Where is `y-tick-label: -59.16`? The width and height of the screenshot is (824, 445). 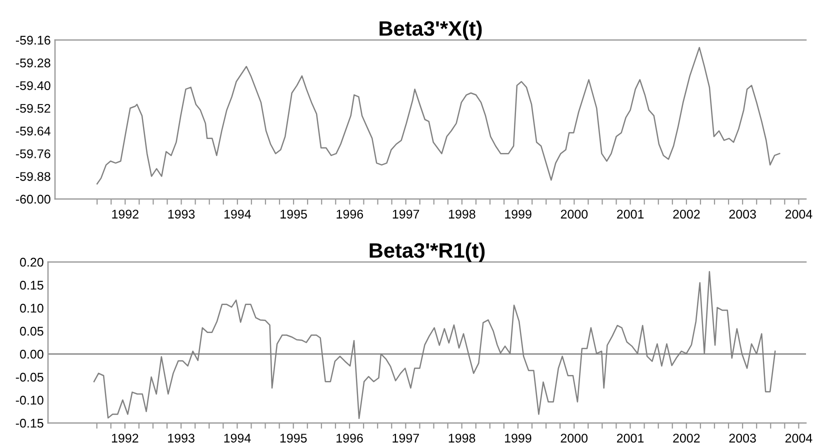 y-tick-label: -59.16 is located at coordinates (33, 40).